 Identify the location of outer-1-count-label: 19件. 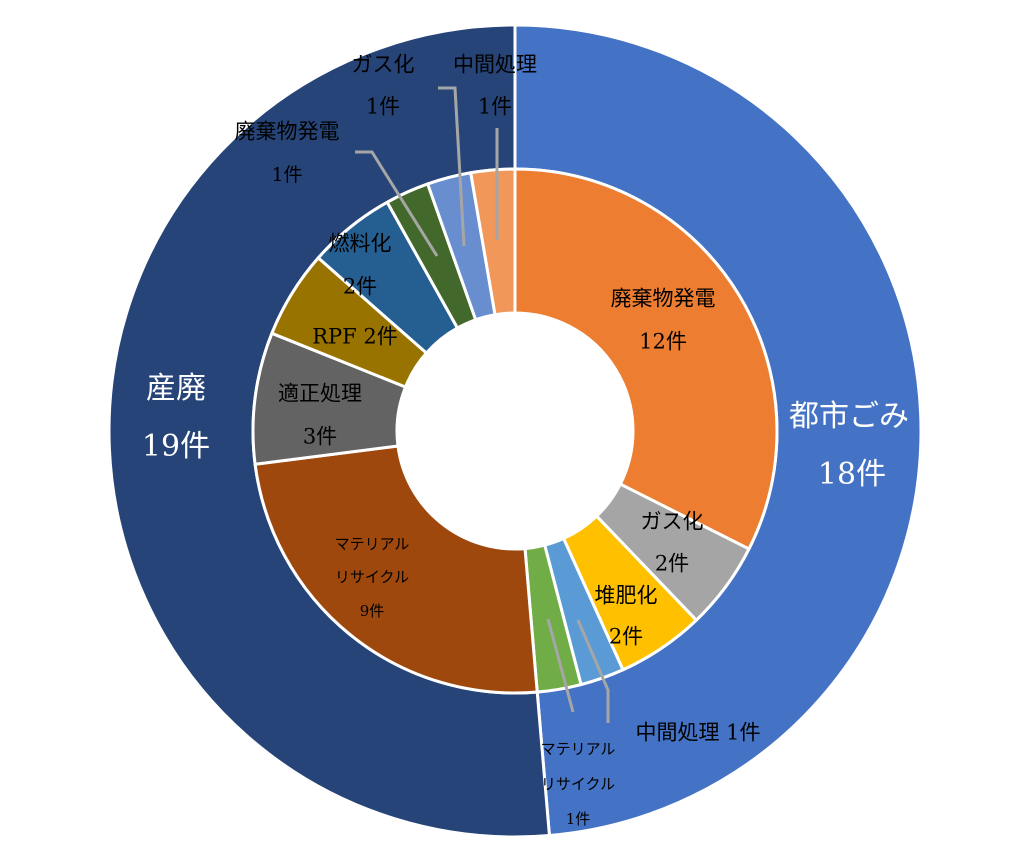
(176, 446).